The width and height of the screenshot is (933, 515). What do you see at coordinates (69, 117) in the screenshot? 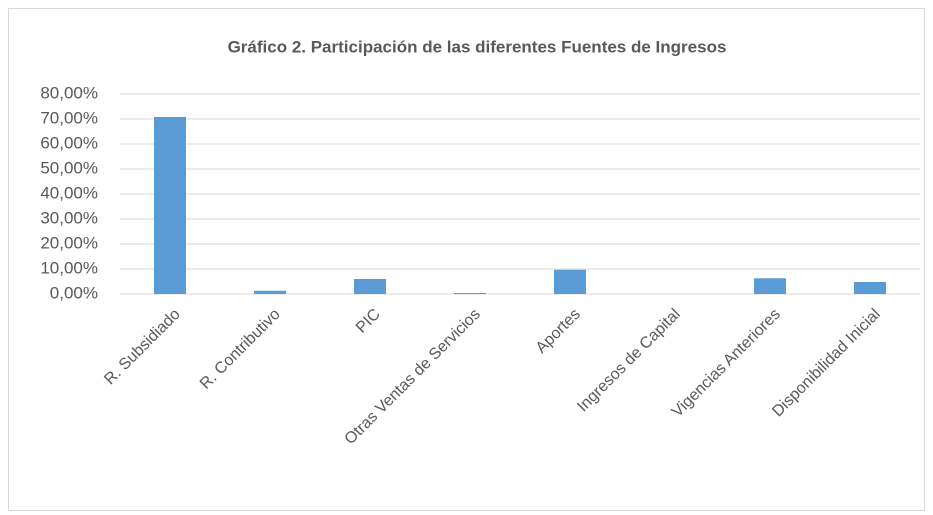
I see `y-tick-label: 70,00%` at bounding box center [69, 117].